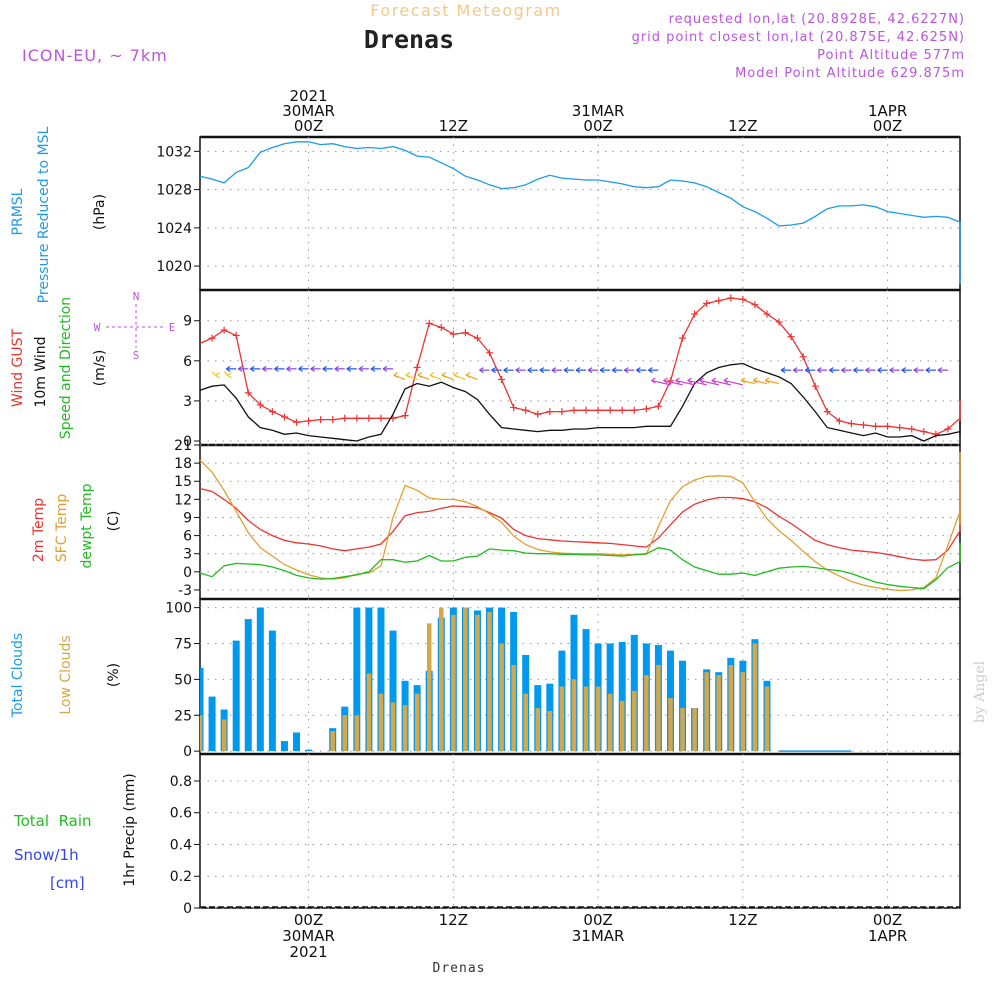 This screenshot has width=1000, height=1000. I want to click on wind-10m-label: 10m Wind, so click(41, 371).